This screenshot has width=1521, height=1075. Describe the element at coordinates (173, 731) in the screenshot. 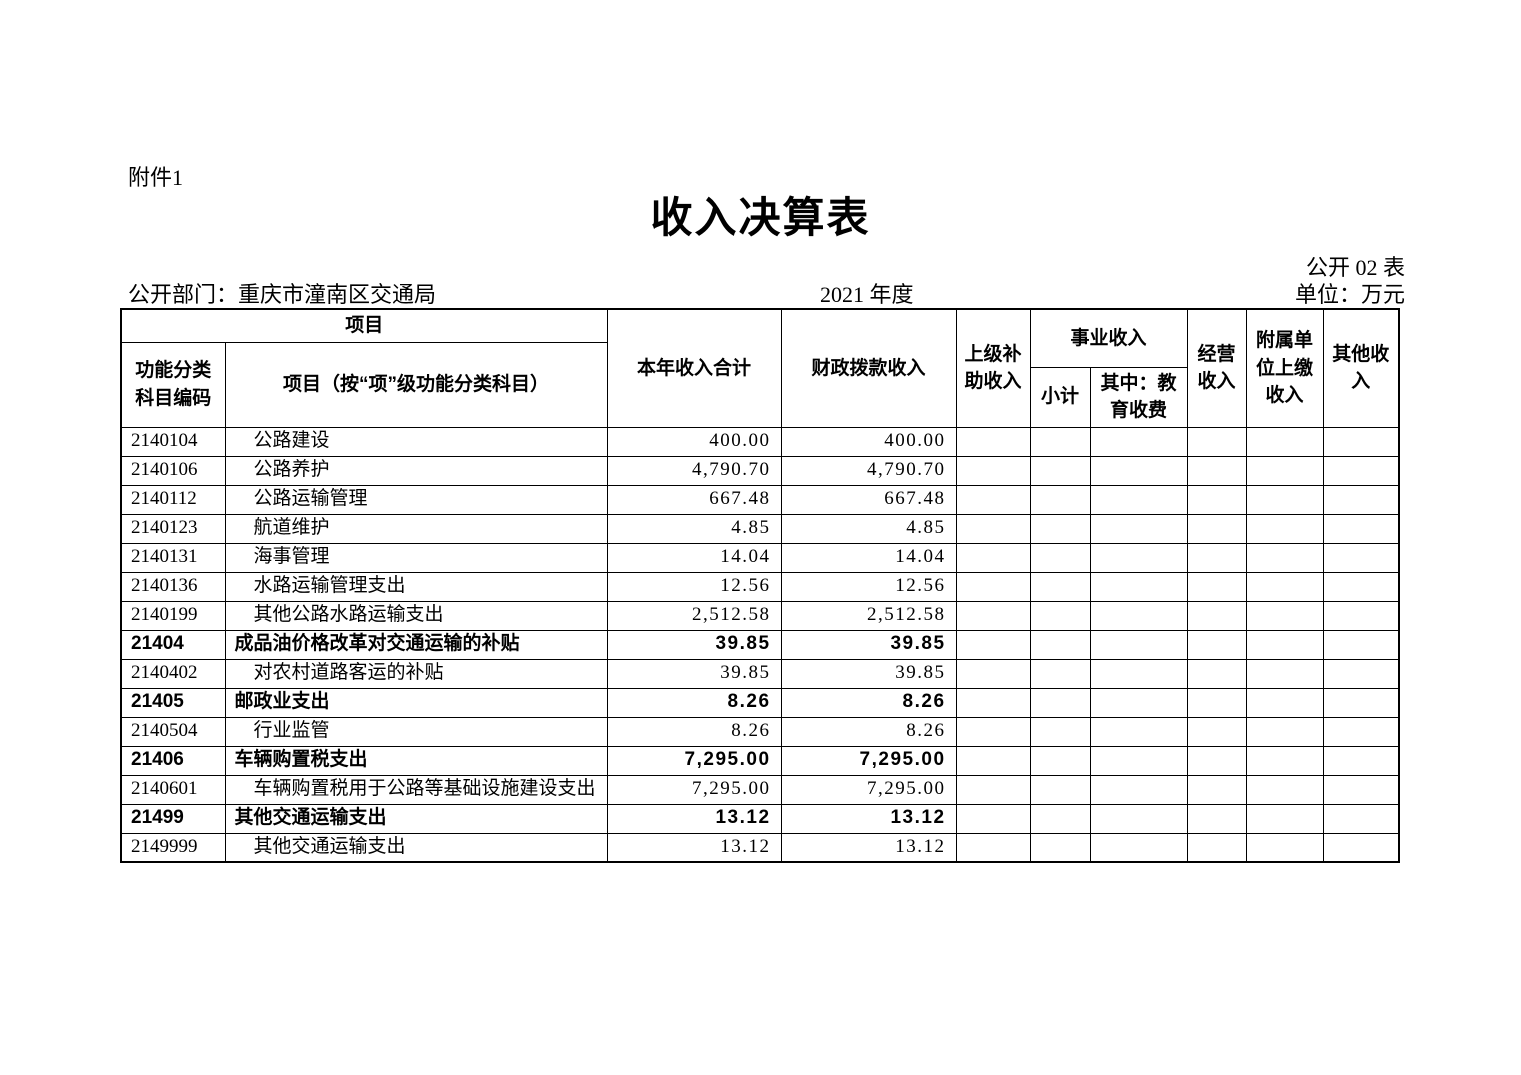

I see `cell-code: 2140504` at that location.